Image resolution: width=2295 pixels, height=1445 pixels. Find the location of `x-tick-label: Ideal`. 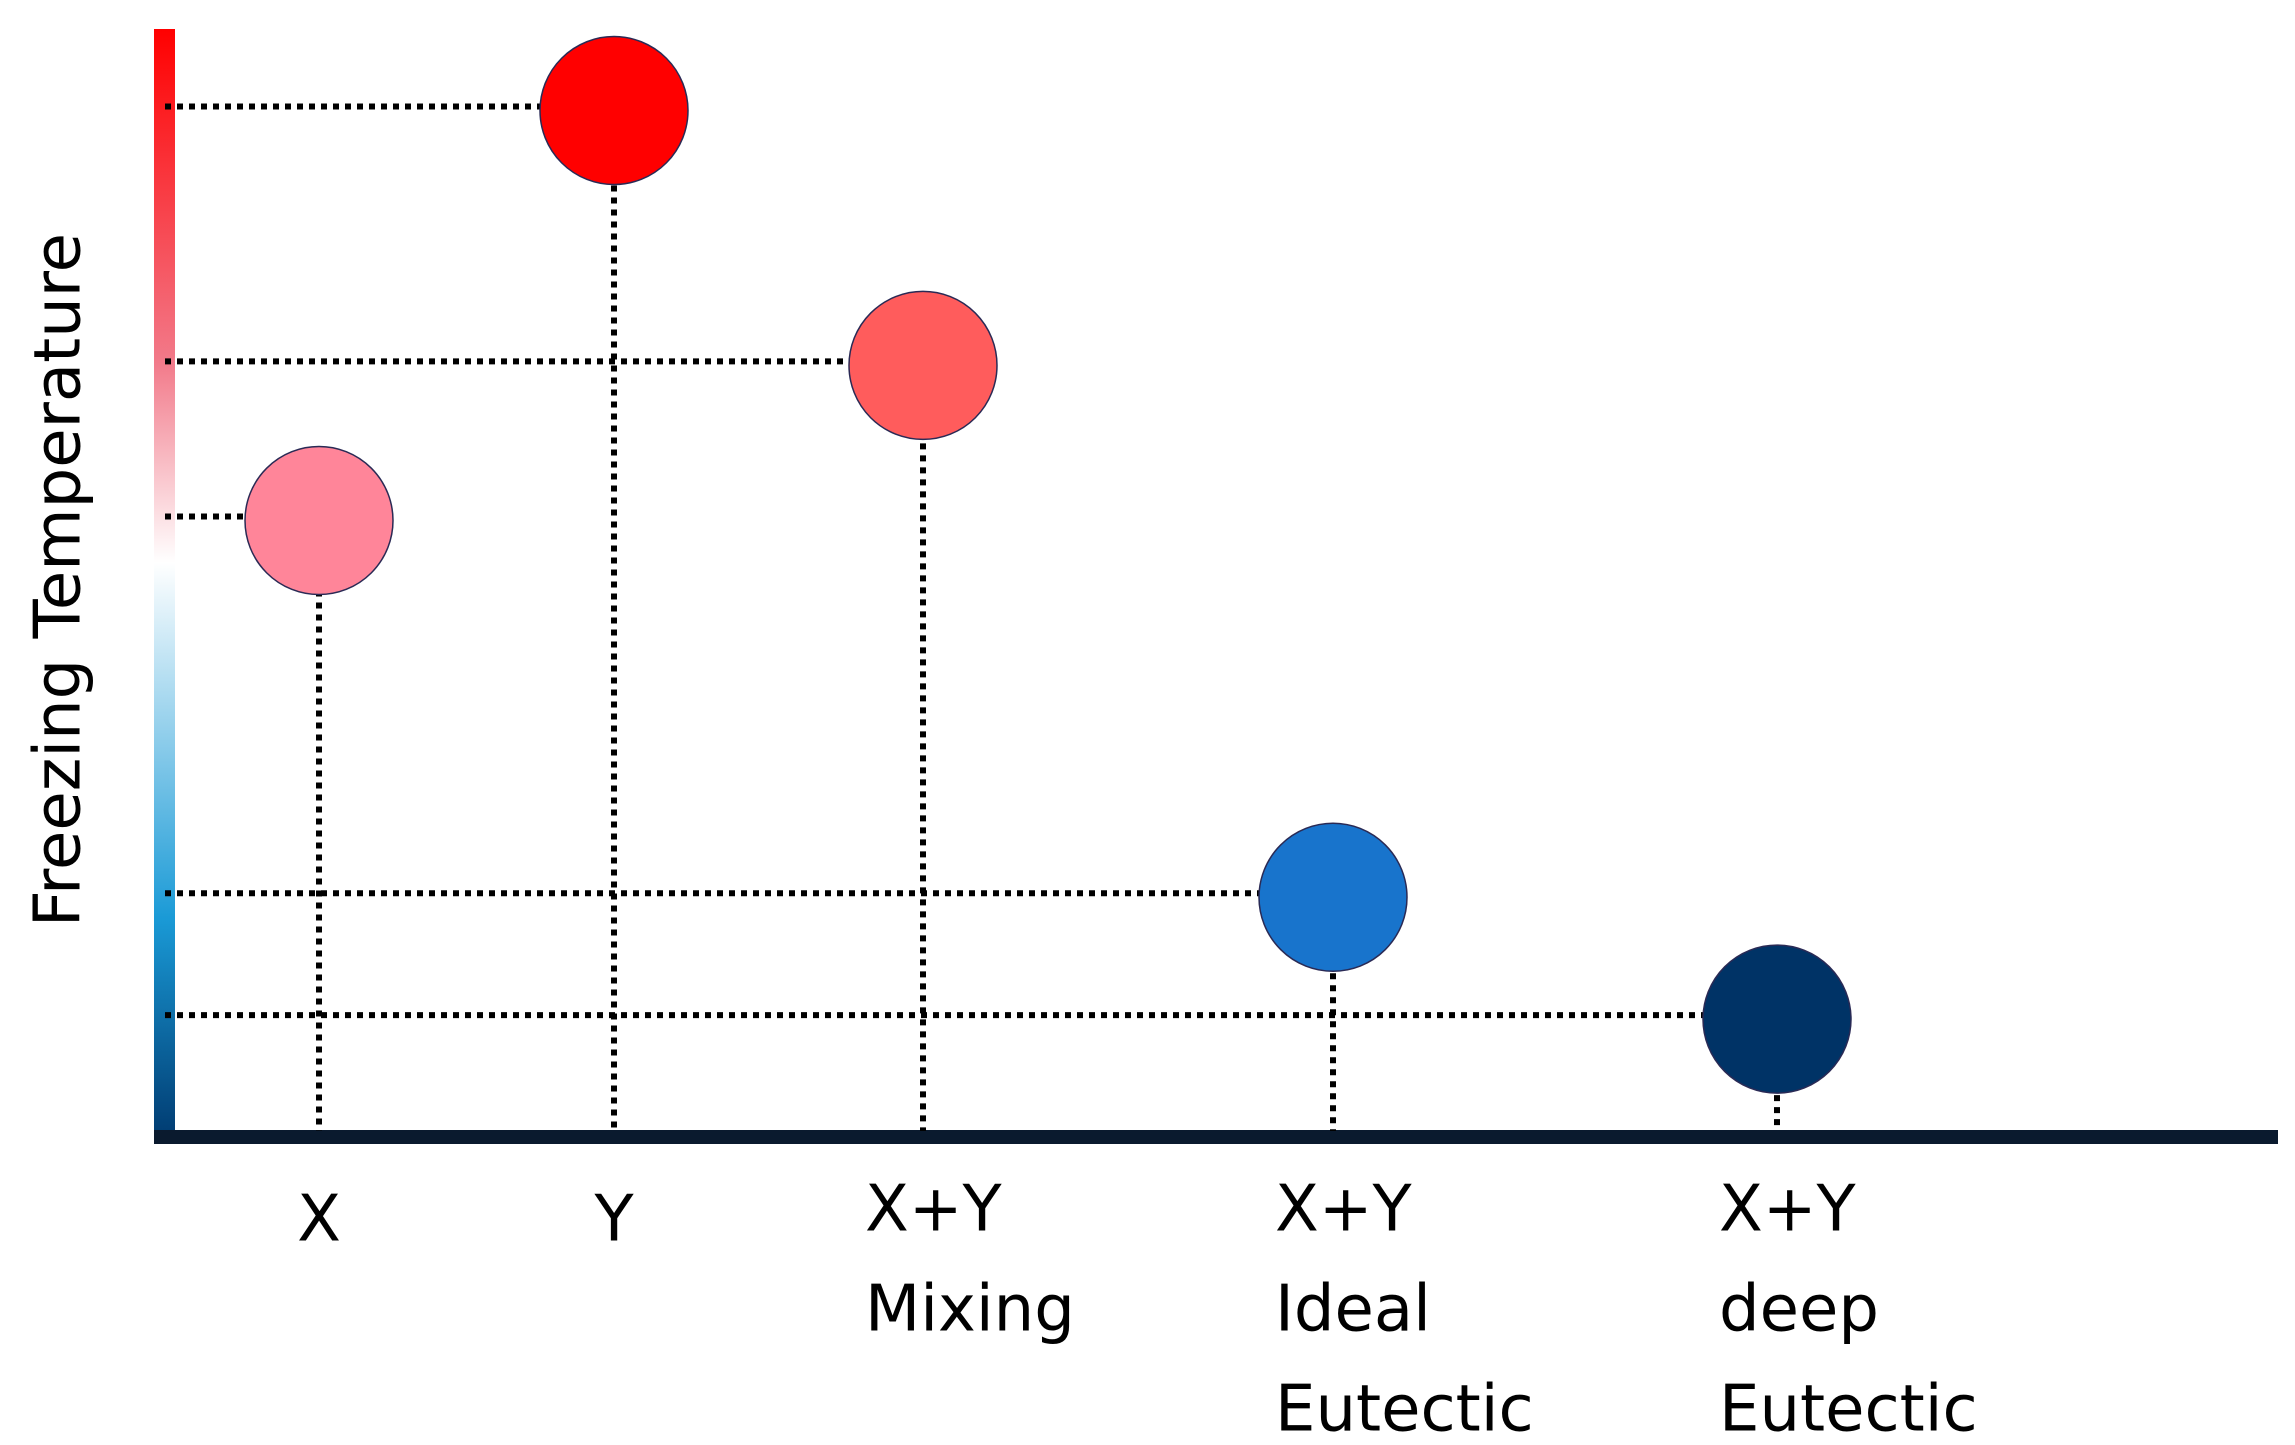

x-tick-label: Ideal is located at coordinates (1353, 1310).